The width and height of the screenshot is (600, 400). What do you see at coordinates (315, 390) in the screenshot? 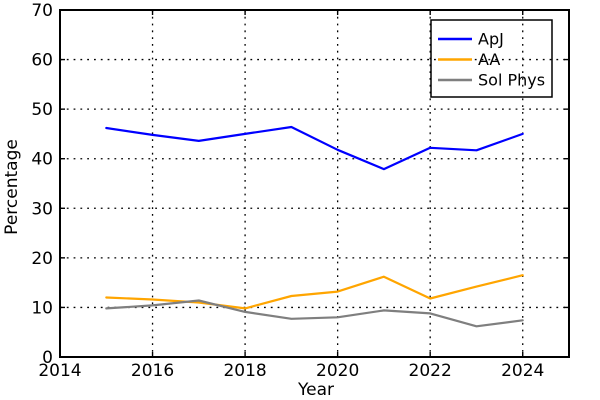
I see `x-axis-title: Year` at bounding box center [315, 390].